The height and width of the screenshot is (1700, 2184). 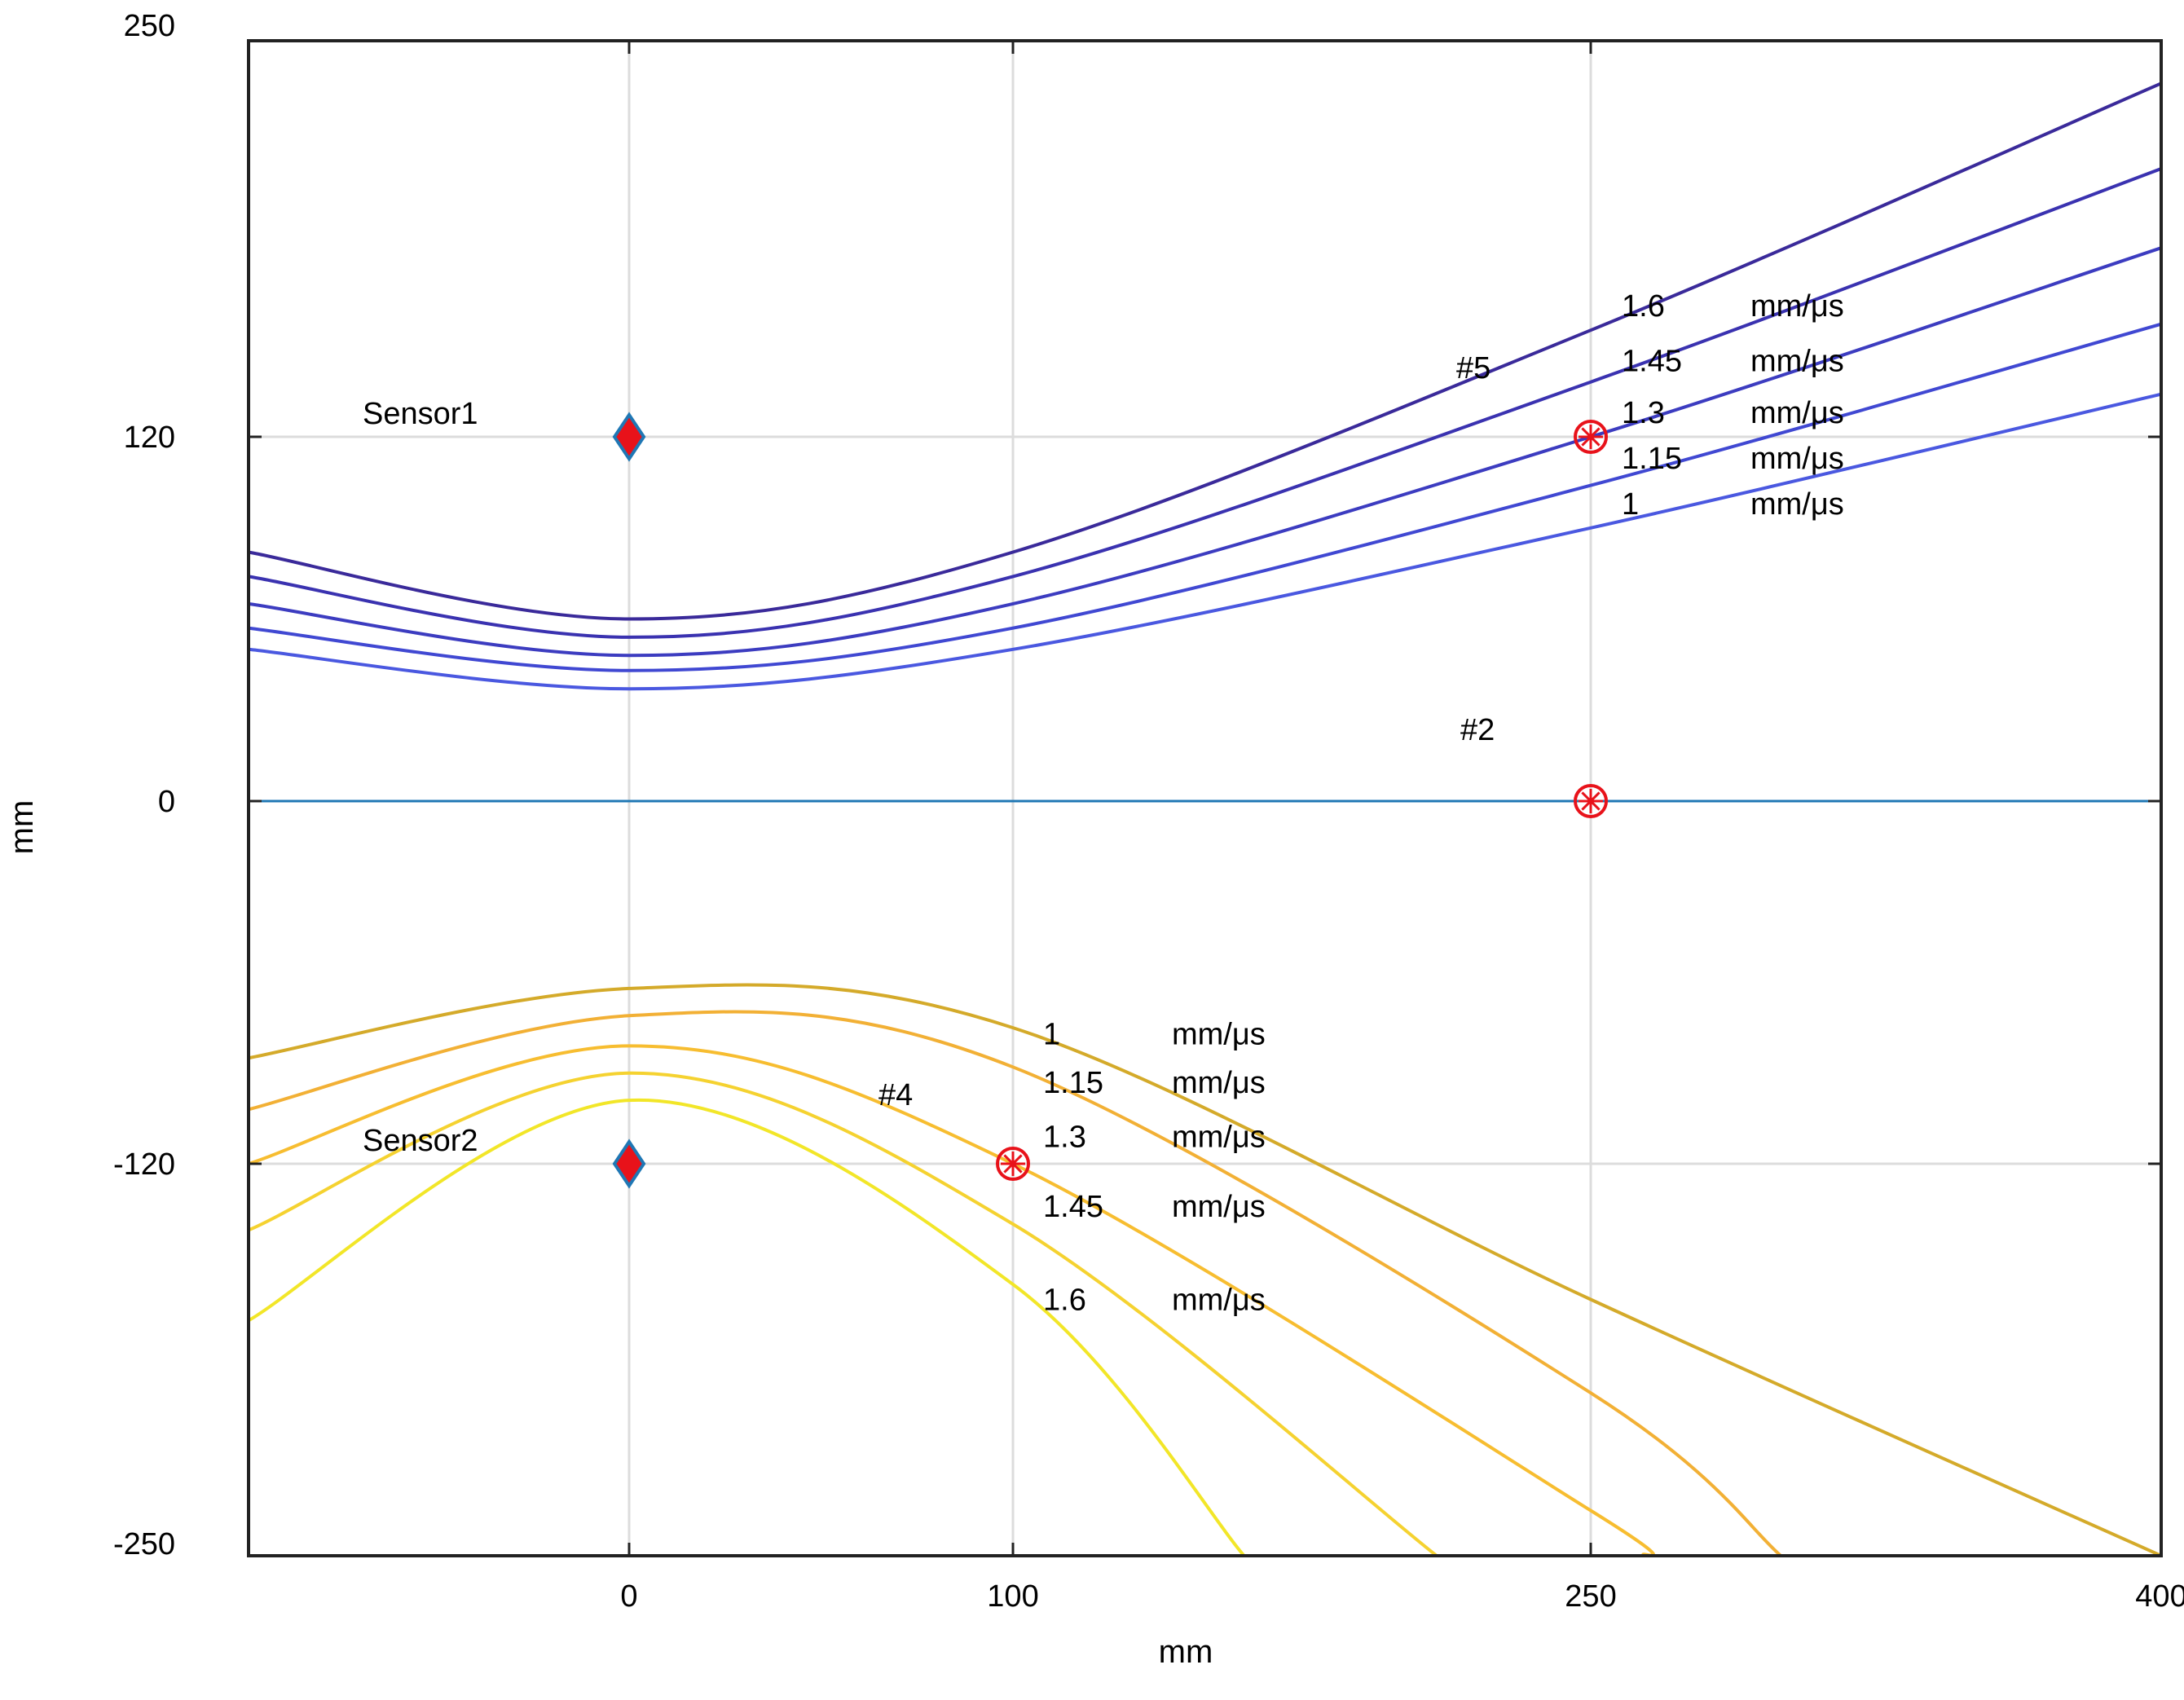 What do you see at coordinates (1013, 1596) in the screenshot?
I see `x-tick-label: 100` at bounding box center [1013, 1596].